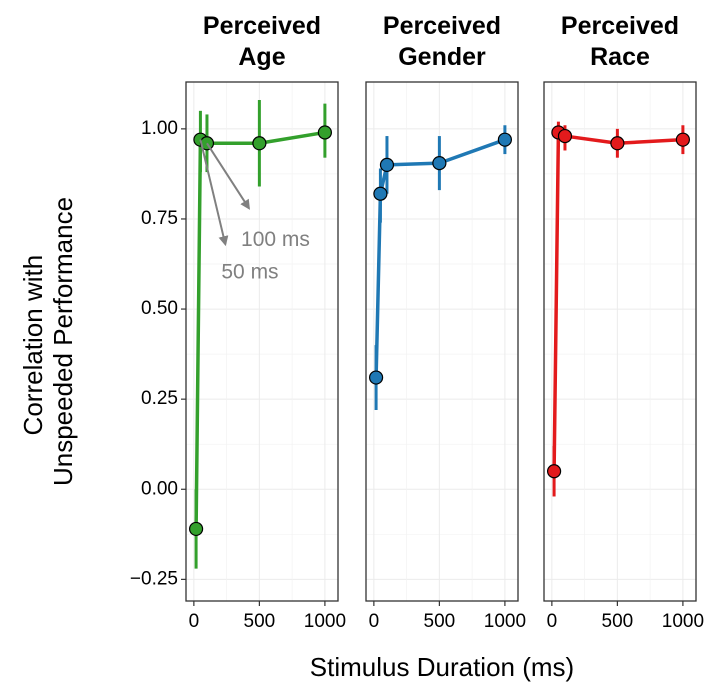  I want to click on y-tick-label: 0.50, so click(159, 308).